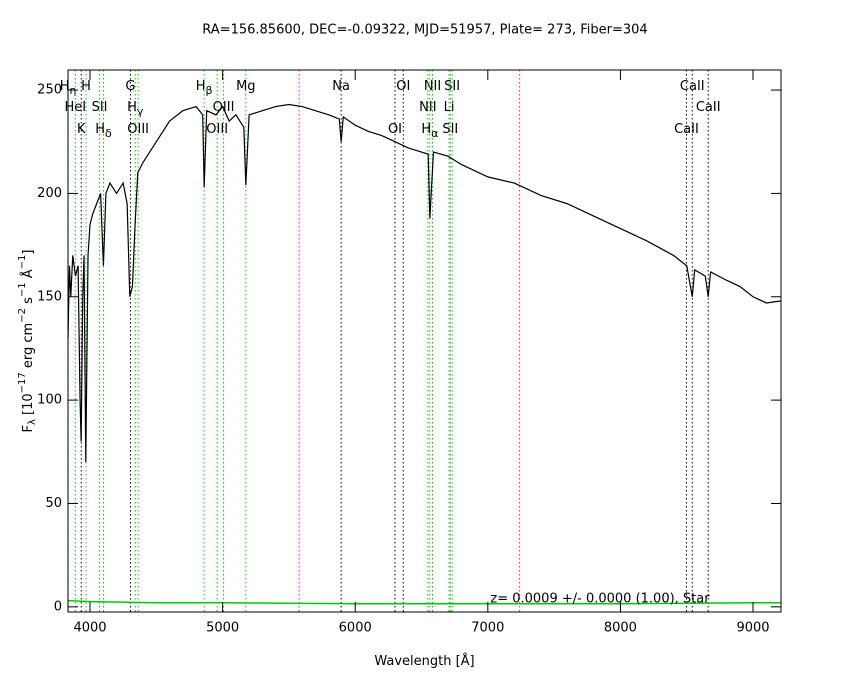 The image size is (850, 680). I want to click on y-axis-label: Fλ [10−17 erg cm−2 s−1 Å−1], so click(27, 341).